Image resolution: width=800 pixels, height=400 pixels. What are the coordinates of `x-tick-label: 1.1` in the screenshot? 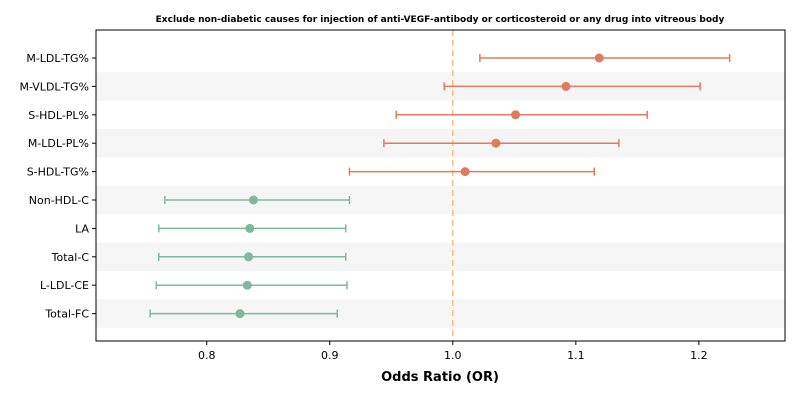 It's located at (576, 355).